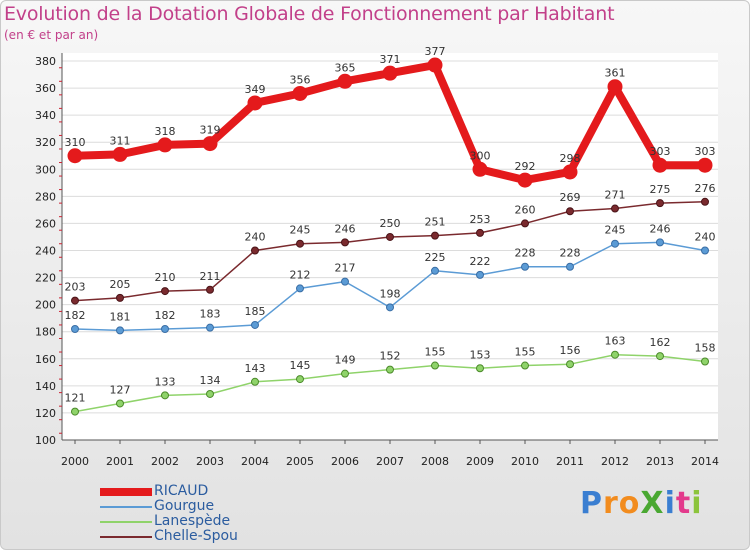 The height and width of the screenshot is (550, 750). I want to click on data-label: 240, so click(255, 237).